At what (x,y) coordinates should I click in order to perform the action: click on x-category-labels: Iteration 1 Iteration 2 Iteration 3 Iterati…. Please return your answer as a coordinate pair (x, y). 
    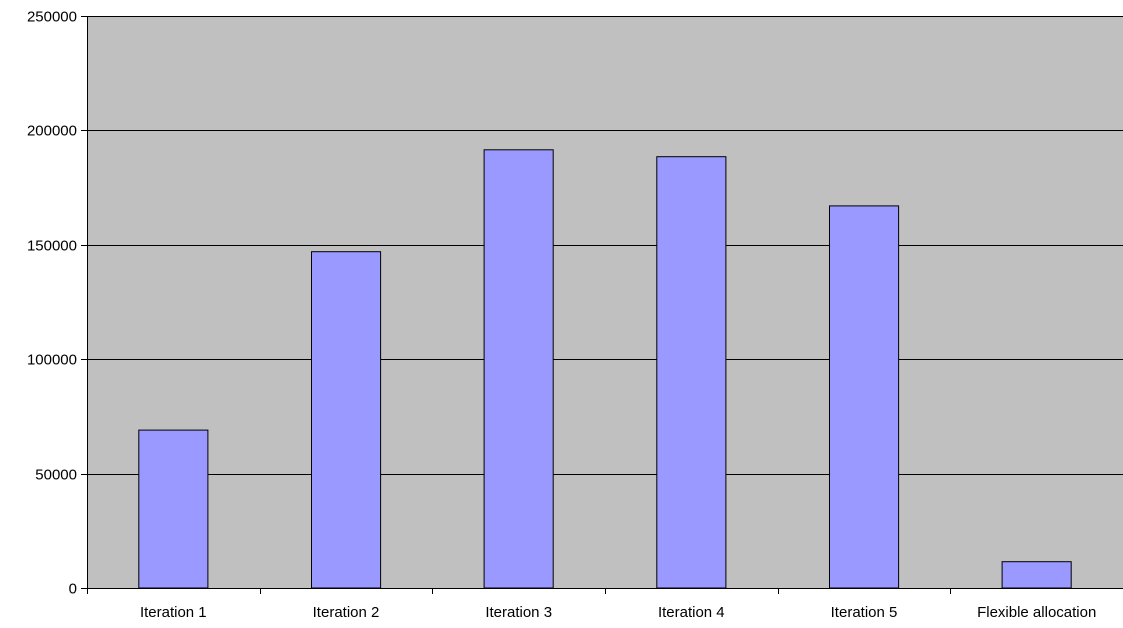
    Looking at the image, I should click on (618, 612).